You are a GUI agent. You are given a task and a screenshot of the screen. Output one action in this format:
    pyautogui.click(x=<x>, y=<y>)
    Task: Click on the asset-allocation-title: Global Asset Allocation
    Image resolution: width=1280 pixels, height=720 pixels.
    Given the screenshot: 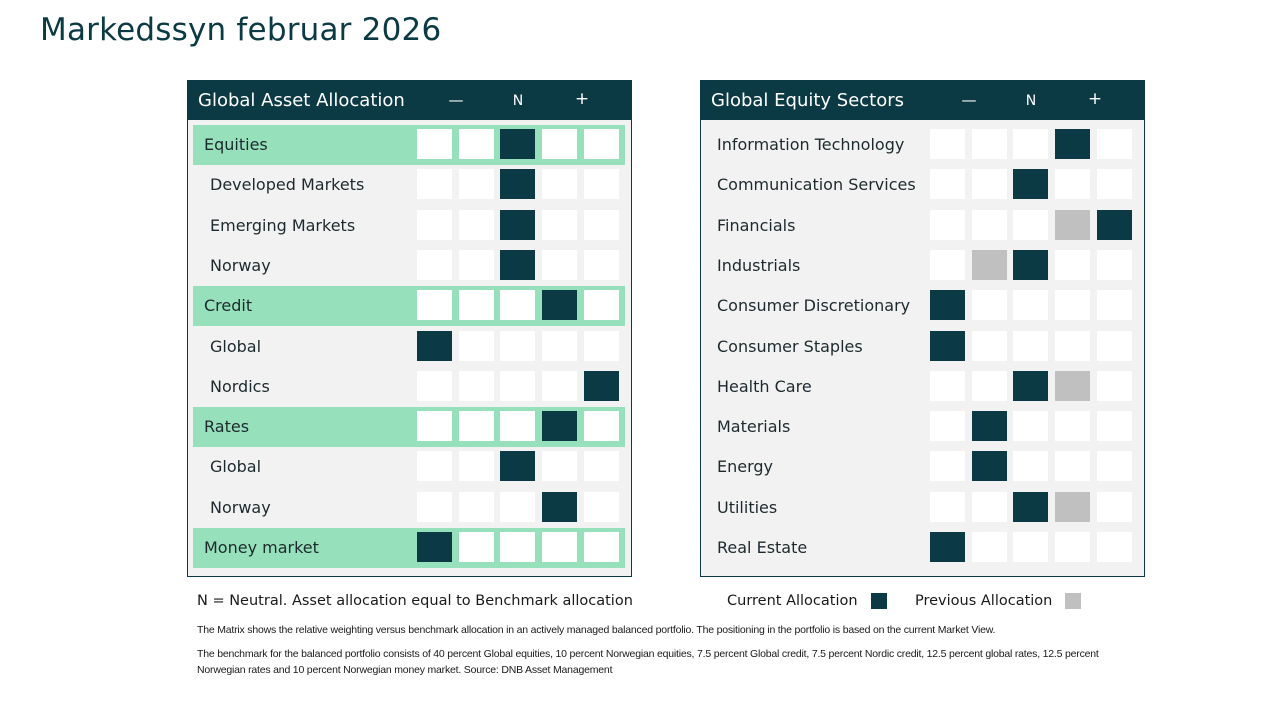 What is the action you would take?
    pyautogui.click(x=301, y=100)
    